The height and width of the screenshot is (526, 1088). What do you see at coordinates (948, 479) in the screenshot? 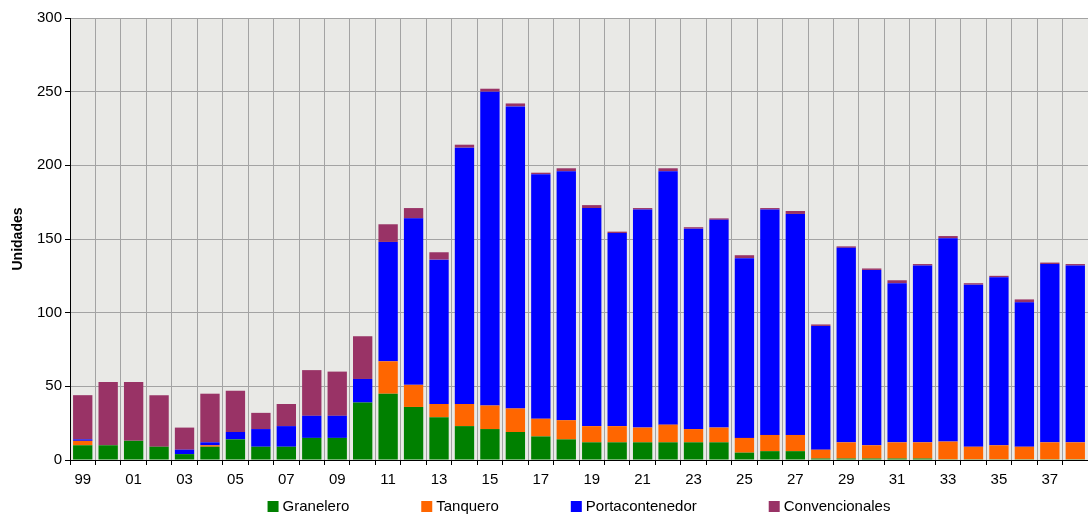
I see `x-tick-label: 33` at bounding box center [948, 479].